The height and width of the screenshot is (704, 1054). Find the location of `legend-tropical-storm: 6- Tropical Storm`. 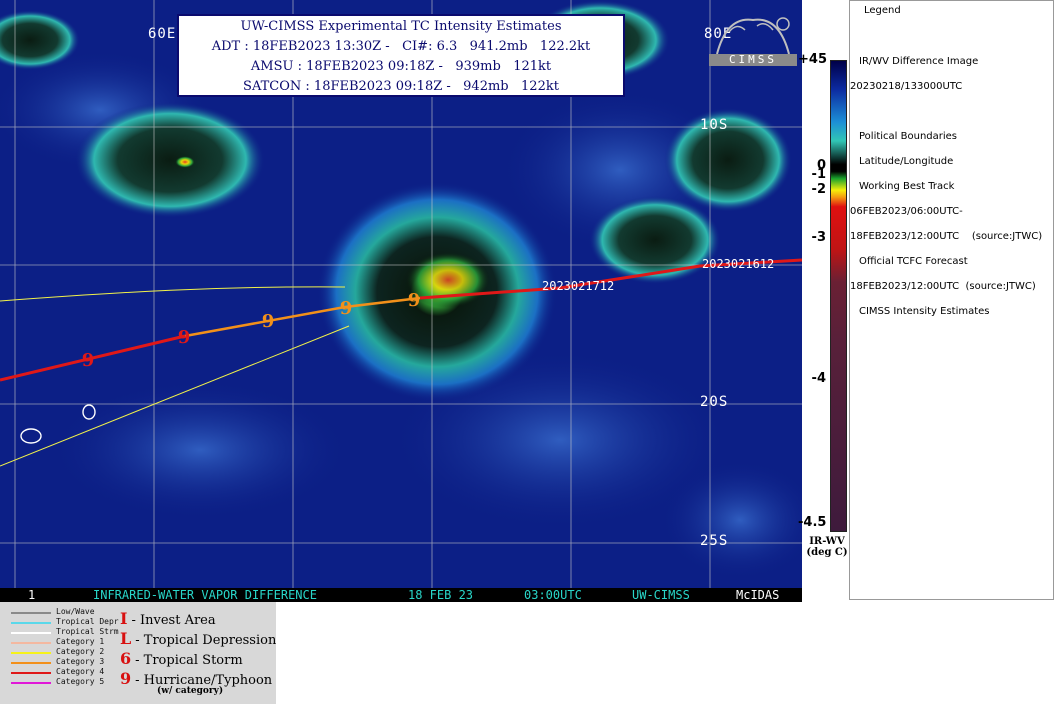

legend-tropical-storm: 6- Tropical Storm is located at coordinates (181, 658).